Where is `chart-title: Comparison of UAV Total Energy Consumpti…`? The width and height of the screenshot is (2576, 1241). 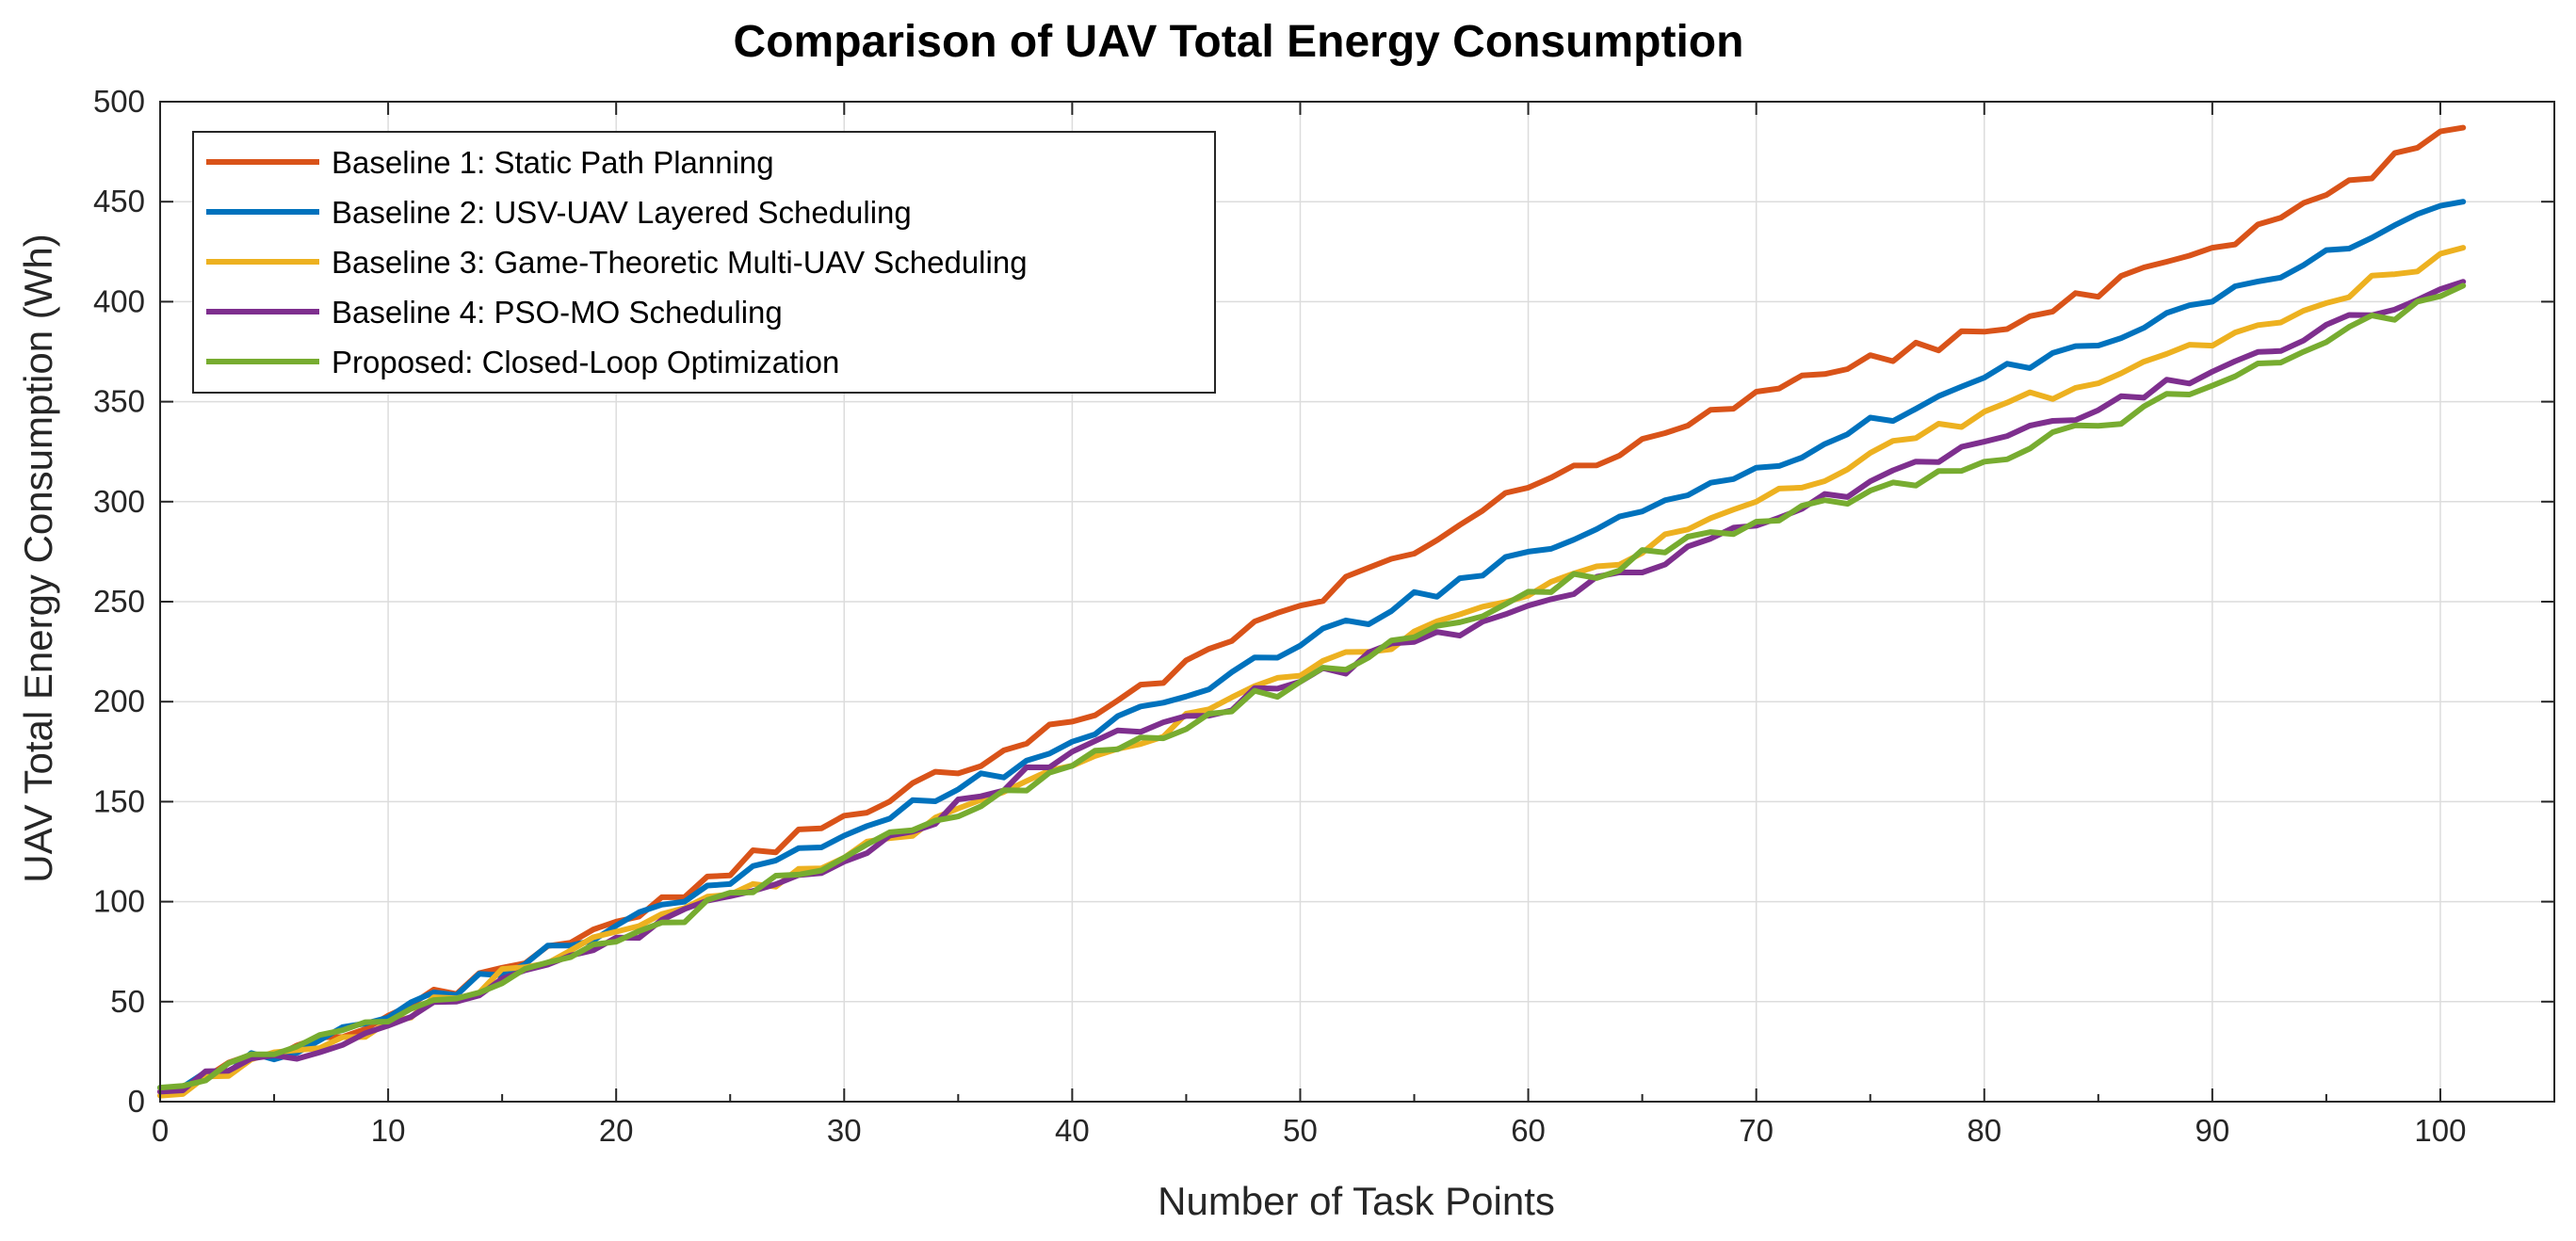
chart-title: Comparison of UAV Total Energy Consumpti… is located at coordinates (1239, 42).